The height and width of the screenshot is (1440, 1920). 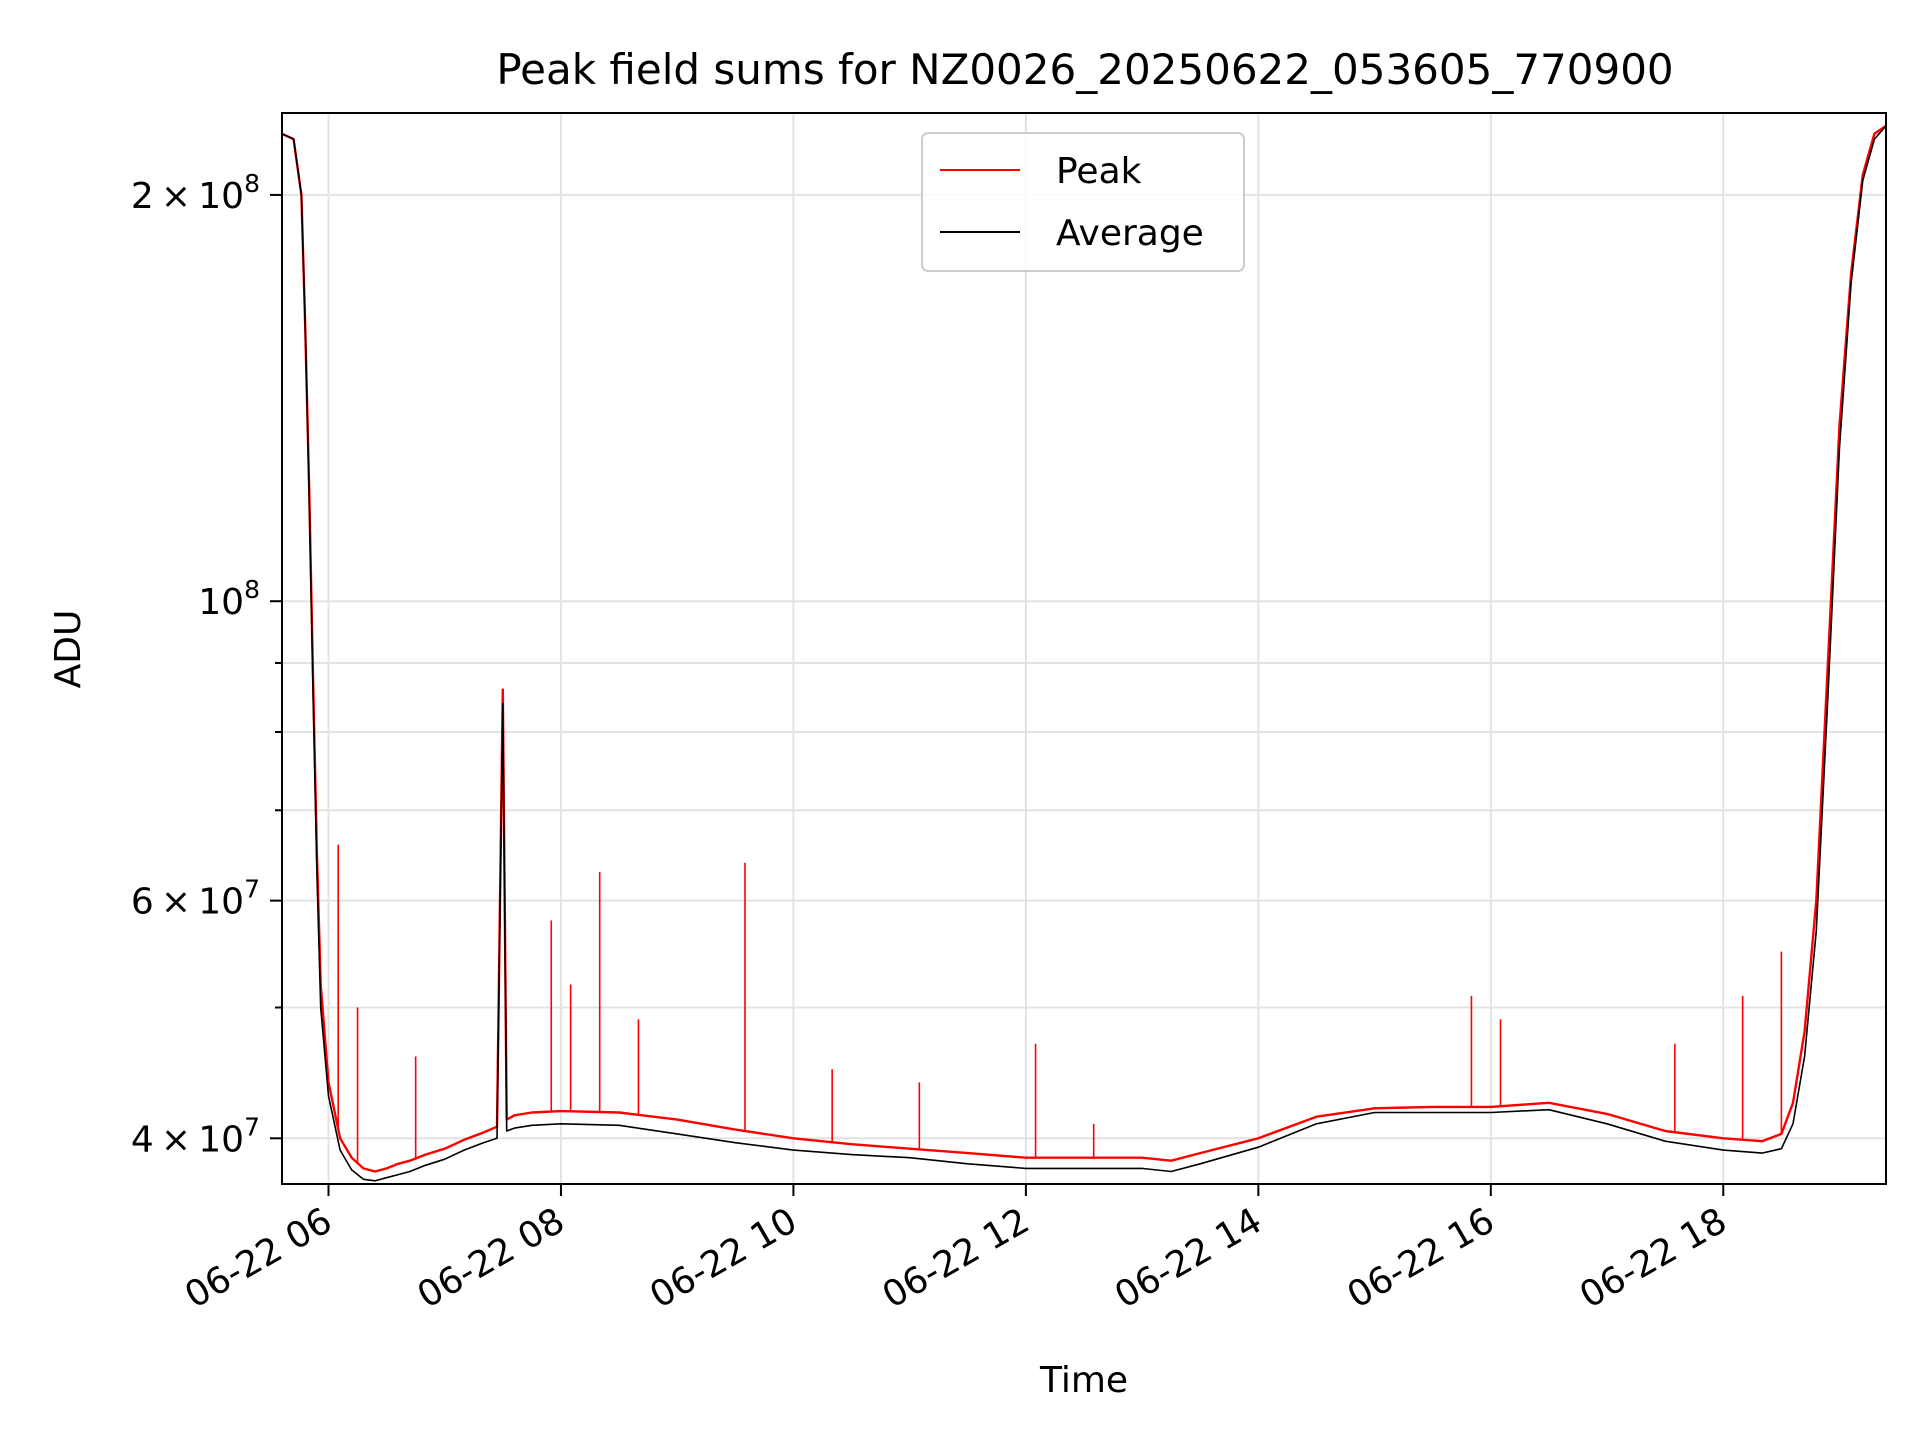 What do you see at coordinates (1421, 1258) in the screenshot?
I see `x-tick-label: 06-22 16` at bounding box center [1421, 1258].